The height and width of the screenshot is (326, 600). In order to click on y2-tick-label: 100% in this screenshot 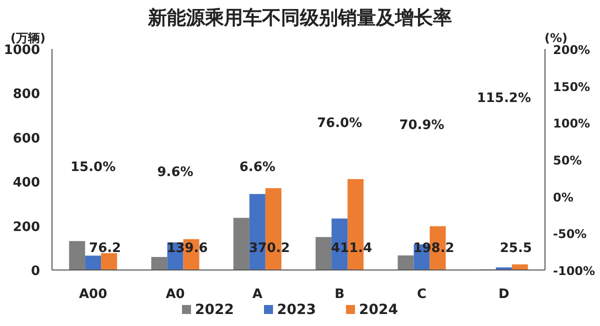, I will do `click(571, 123)`.